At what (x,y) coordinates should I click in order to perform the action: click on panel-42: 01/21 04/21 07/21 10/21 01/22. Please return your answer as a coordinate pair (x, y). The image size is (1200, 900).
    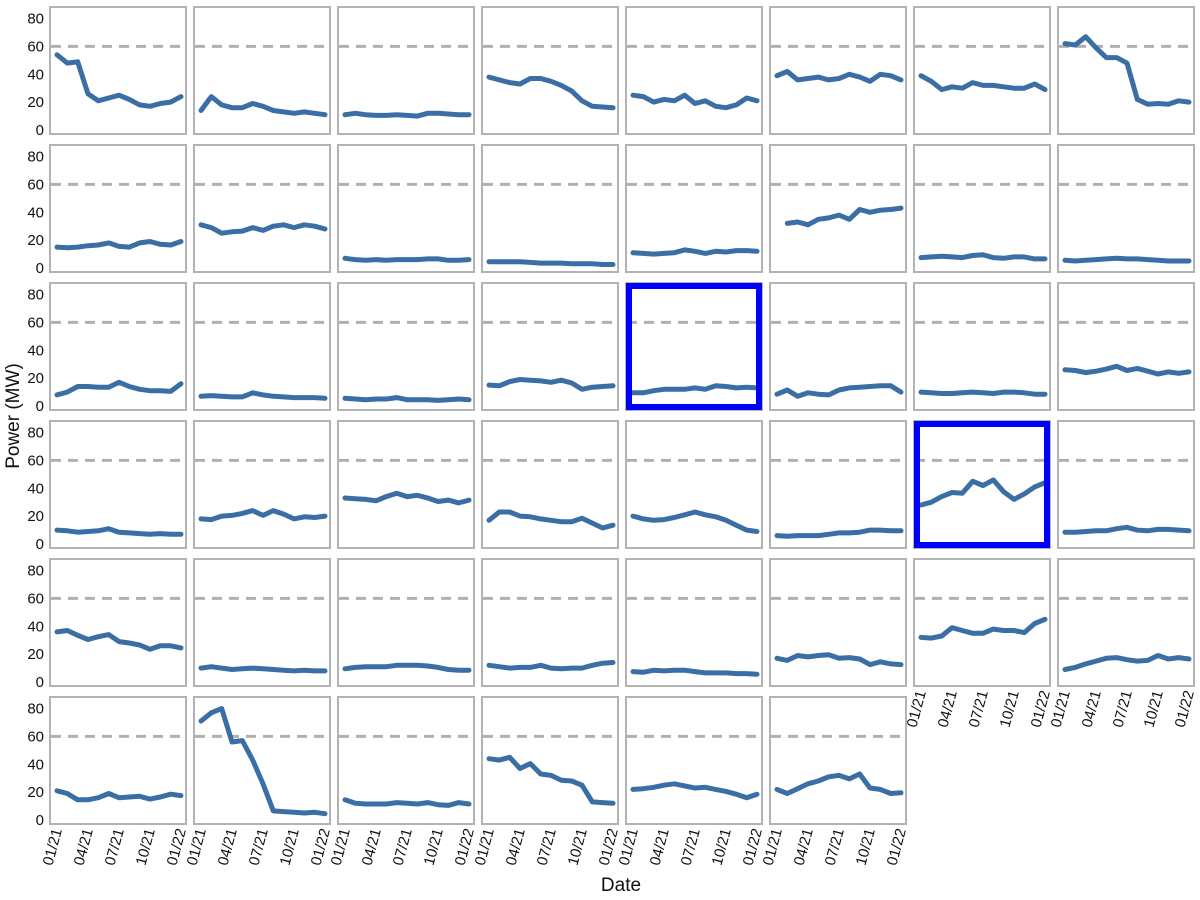
    Looking at the image, I should click on (259, 782).